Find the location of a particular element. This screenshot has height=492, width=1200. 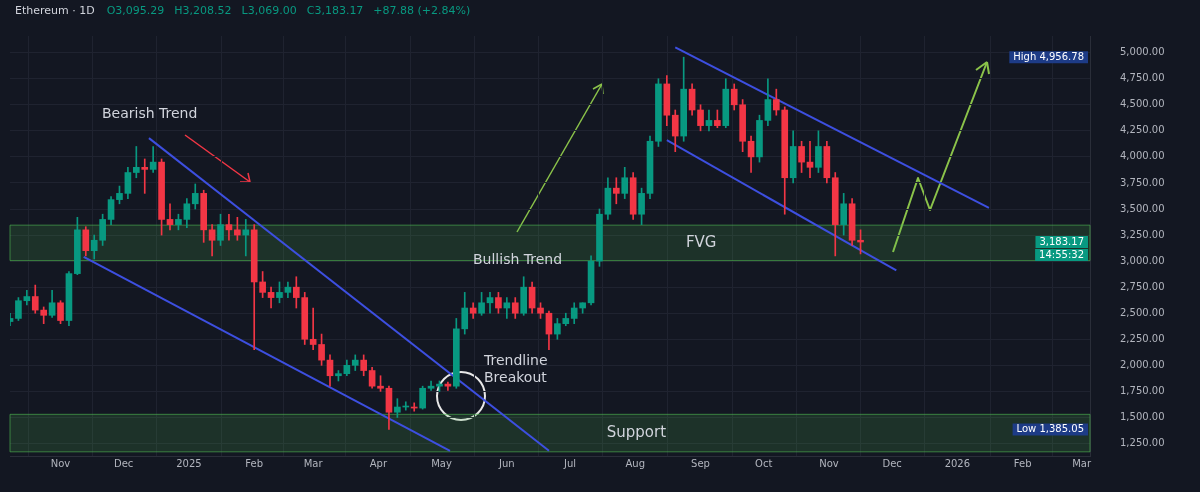

annotation: High 4,956.78 is located at coordinates (1049, 56).